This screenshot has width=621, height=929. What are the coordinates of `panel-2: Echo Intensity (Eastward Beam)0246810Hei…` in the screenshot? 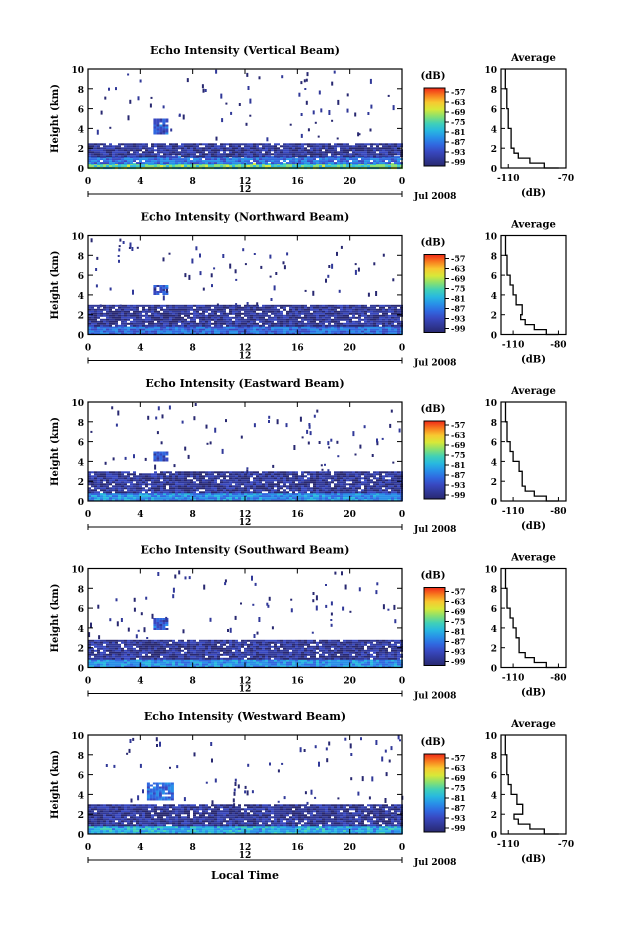 It's located at (308, 456).